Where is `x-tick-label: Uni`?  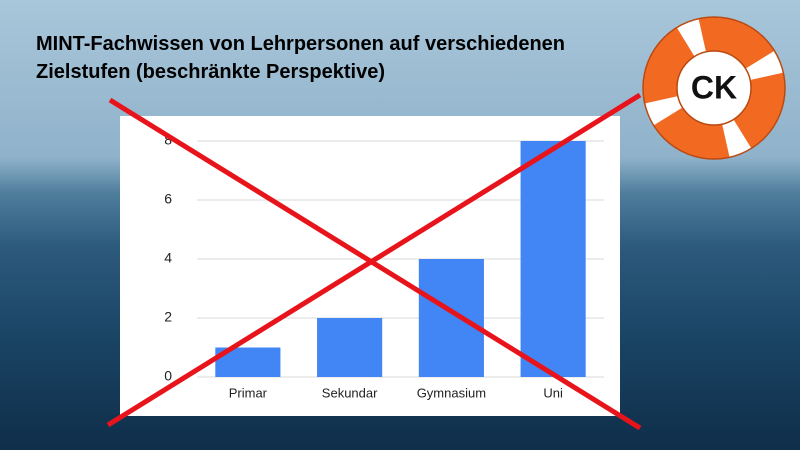 x-tick-label: Uni is located at coordinates (553, 392).